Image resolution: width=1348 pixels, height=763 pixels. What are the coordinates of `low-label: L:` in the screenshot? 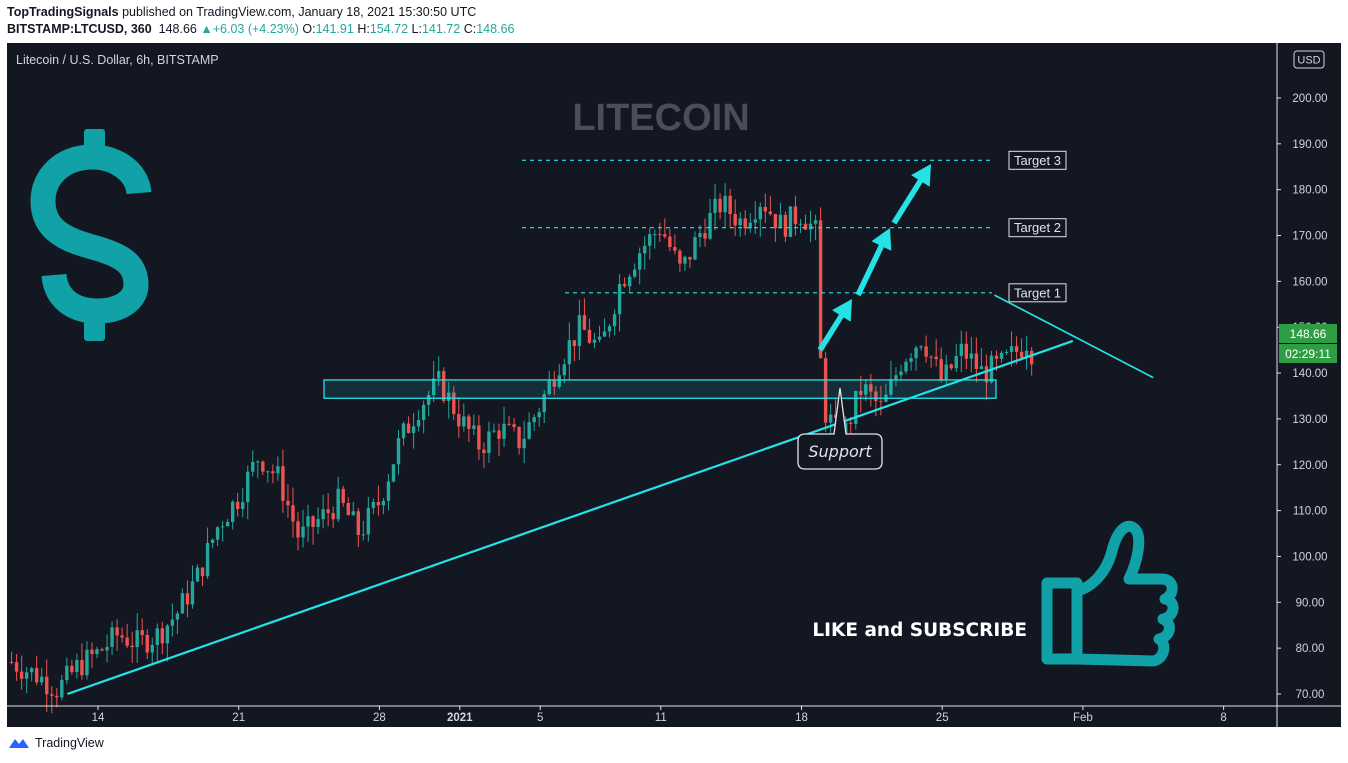 It's located at (416, 29).